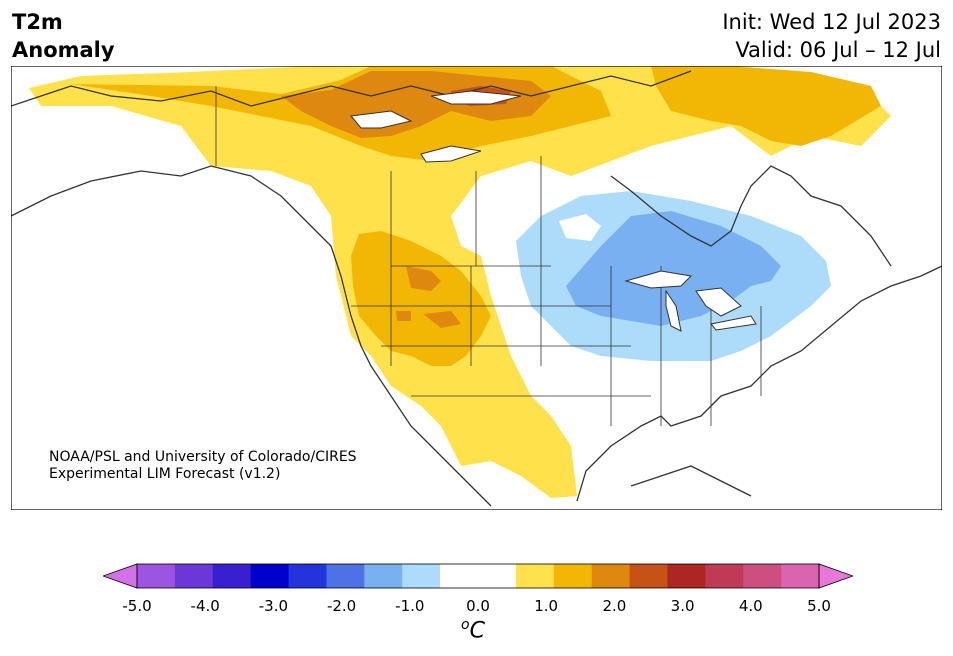 The width and height of the screenshot is (953, 656). Describe the element at coordinates (120, 576) in the screenshot. I see `colorbar-extend-low` at that location.